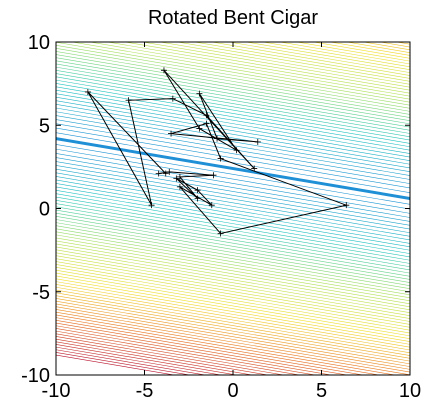  Describe the element at coordinates (232, 391) in the screenshot. I see `x-tick-label: 0` at that location.